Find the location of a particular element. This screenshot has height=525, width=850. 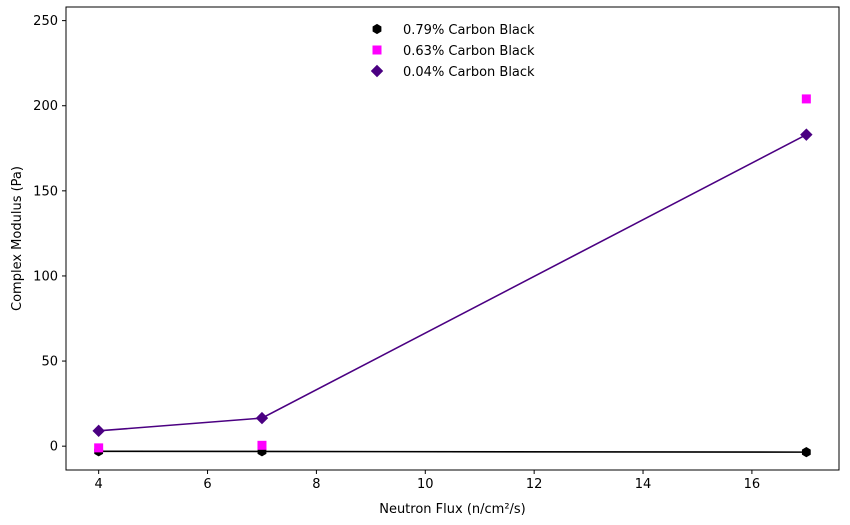

x-tick-label: 4 is located at coordinates (99, 484).